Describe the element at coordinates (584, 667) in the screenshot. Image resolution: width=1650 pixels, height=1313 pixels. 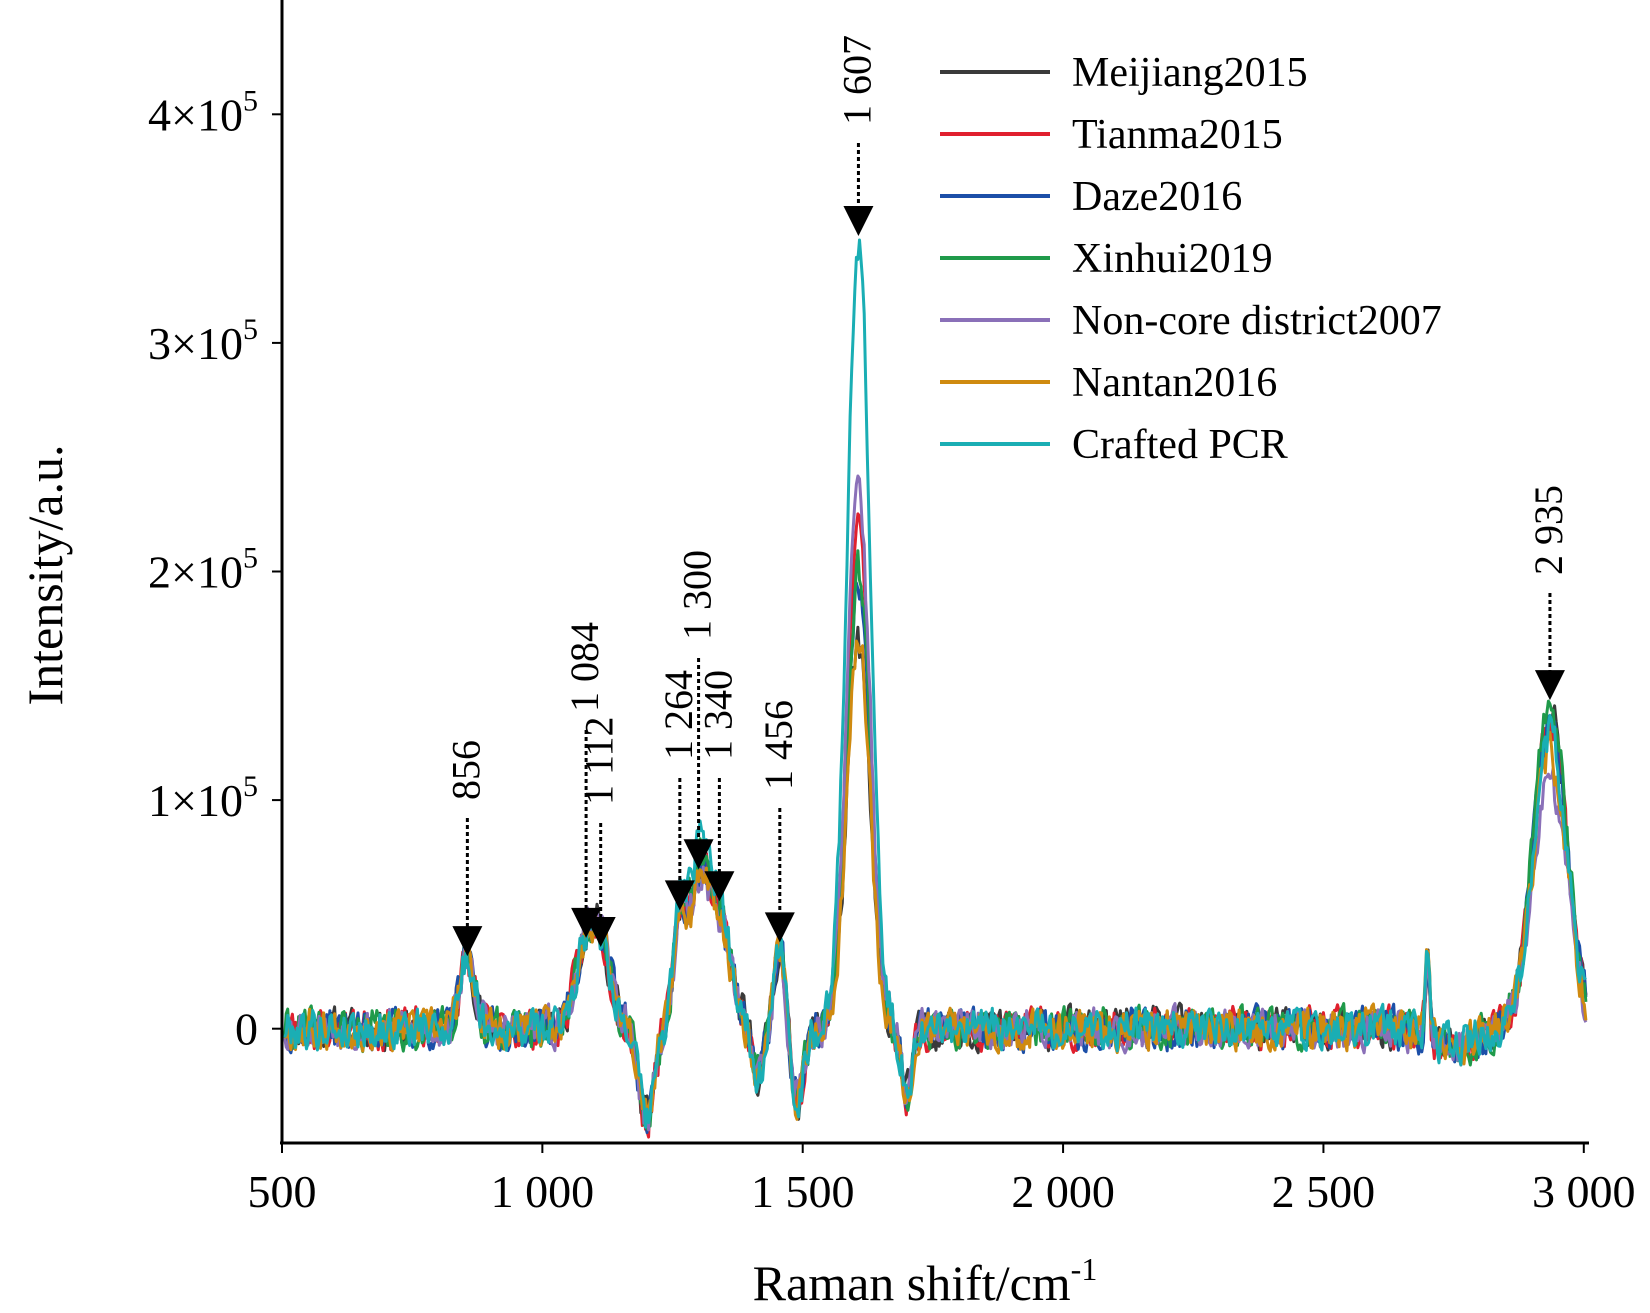
I see `peak-label: 1 084` at that location.